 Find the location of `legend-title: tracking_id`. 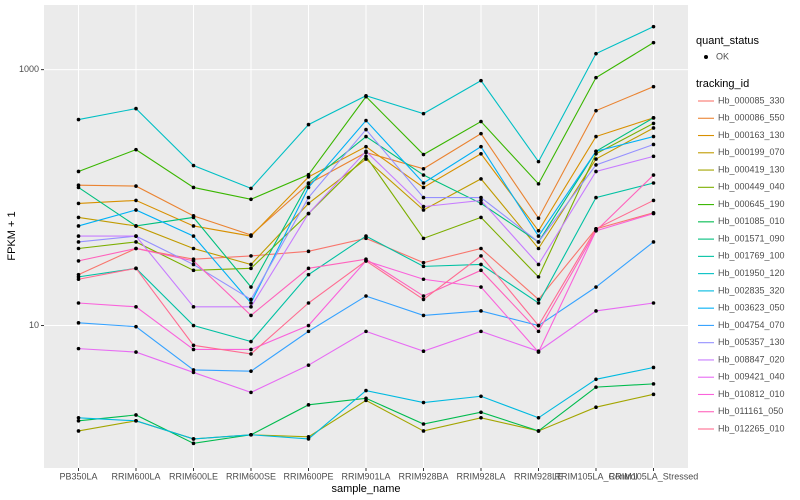

legend-title: tracking_id is located at coordinates (722, 84).